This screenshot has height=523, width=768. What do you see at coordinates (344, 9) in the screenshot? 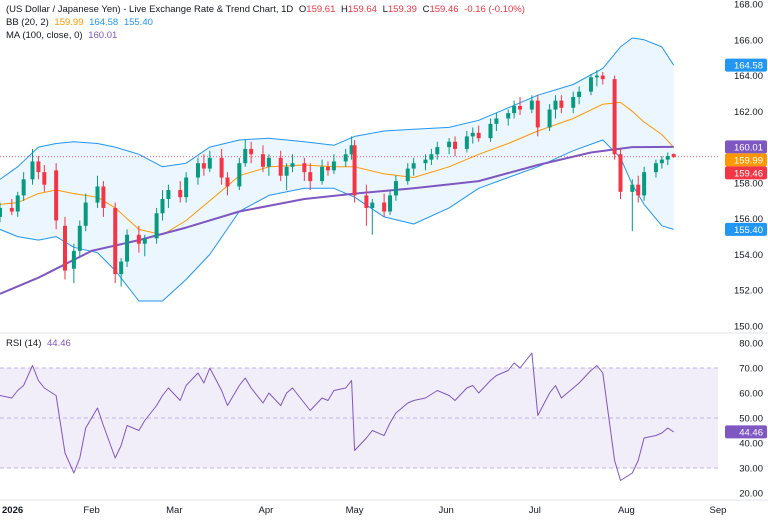
I see `ohlc-high-label: H` at bounding box center [344, 9].